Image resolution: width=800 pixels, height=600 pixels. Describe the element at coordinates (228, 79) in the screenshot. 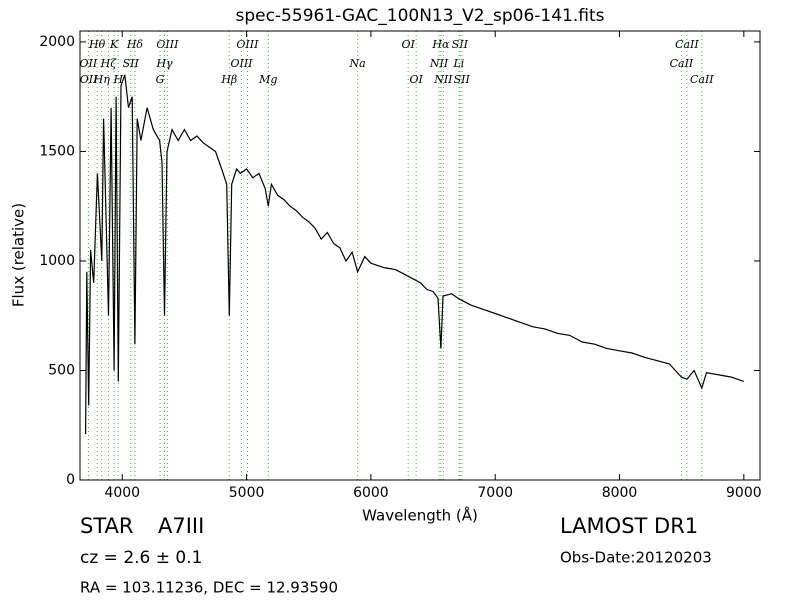

I see `spectral-line-label: Hβ` at that location.